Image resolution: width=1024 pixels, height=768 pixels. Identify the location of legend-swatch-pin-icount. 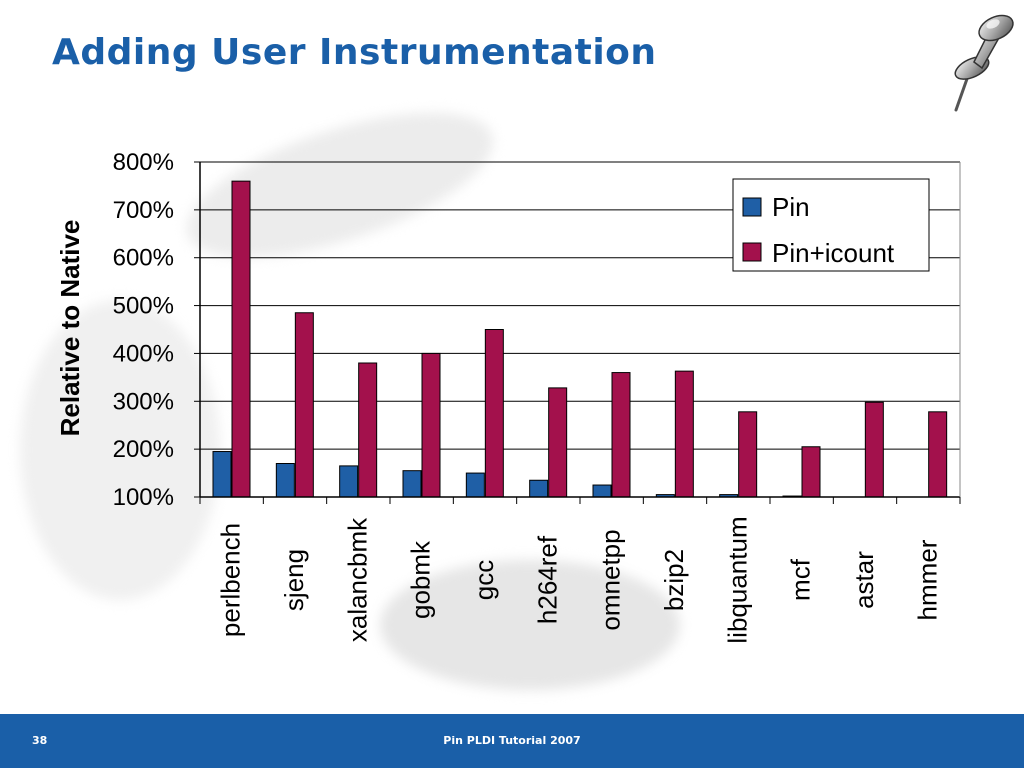
(752, 252).